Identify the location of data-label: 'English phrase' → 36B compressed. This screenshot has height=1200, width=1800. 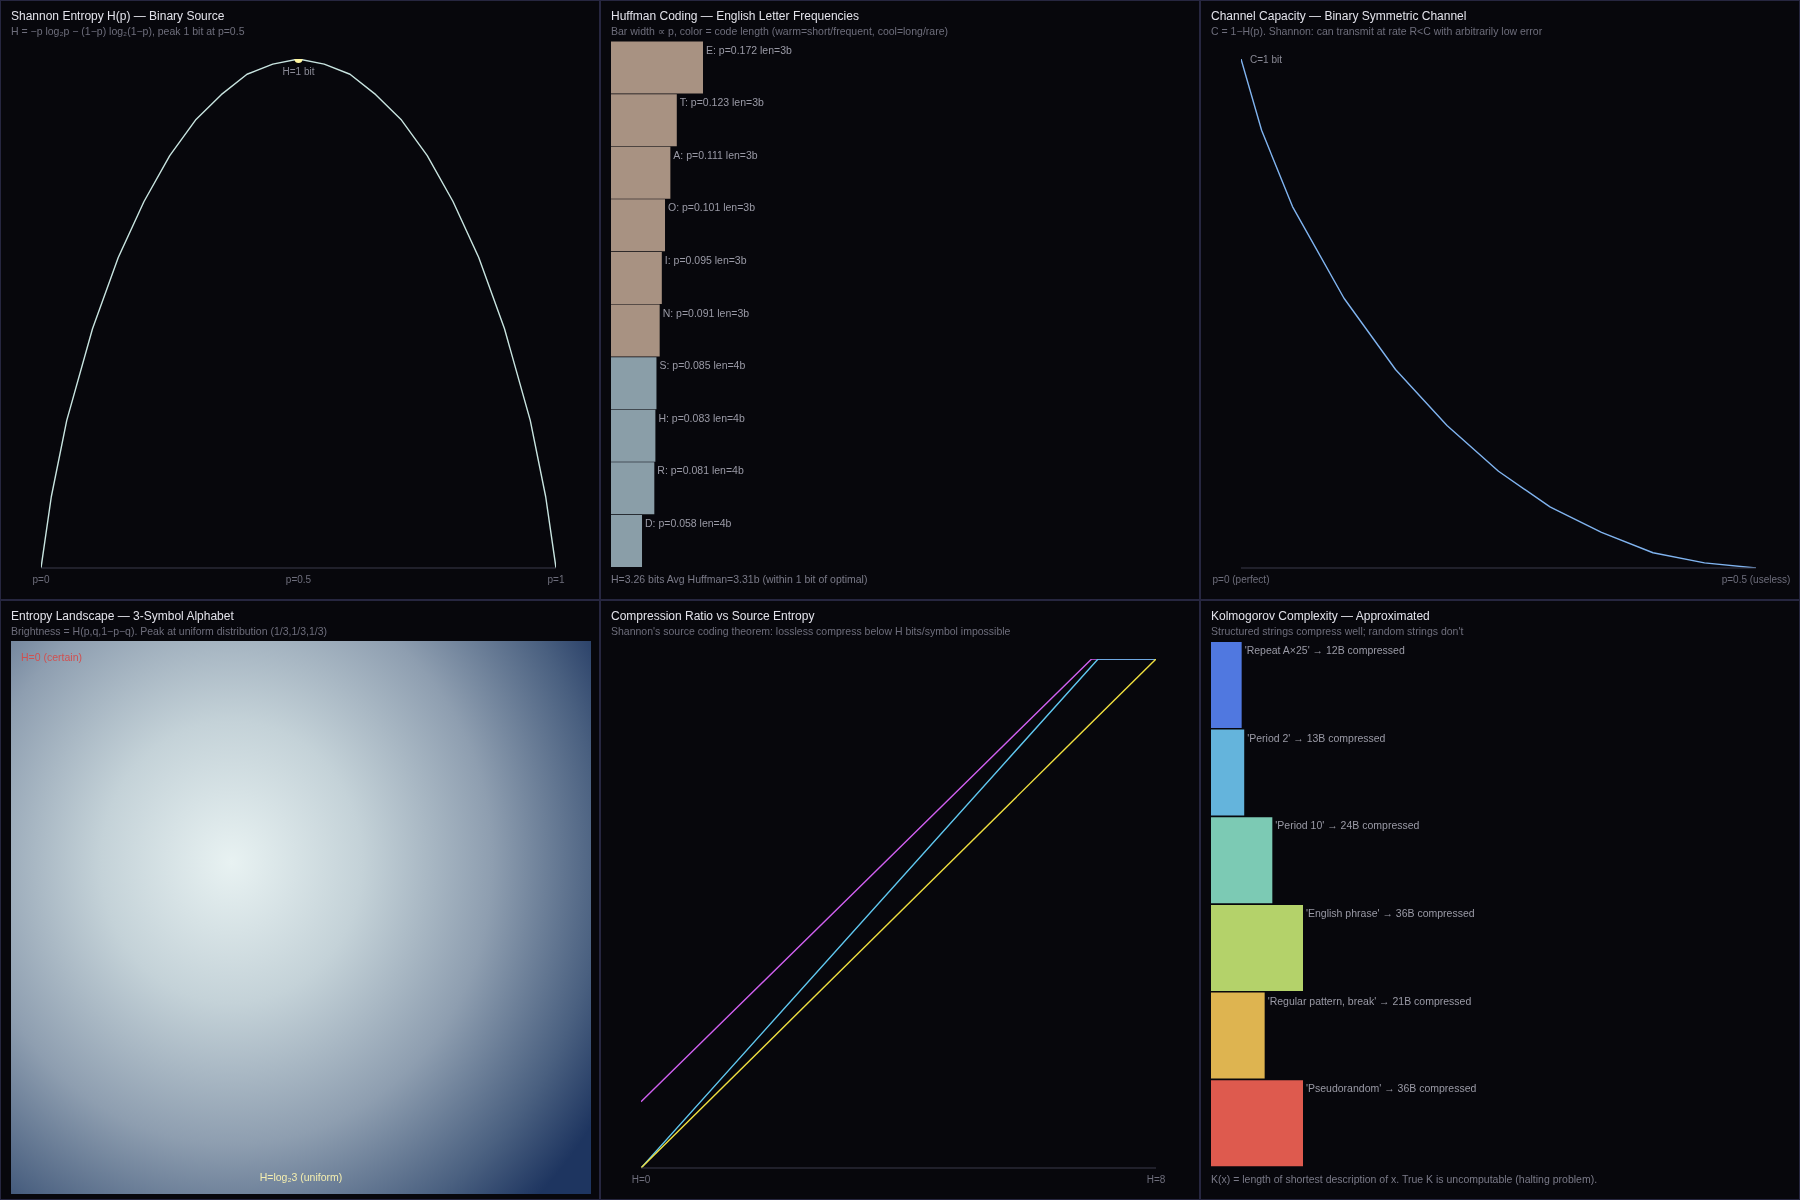
(1390, 912).